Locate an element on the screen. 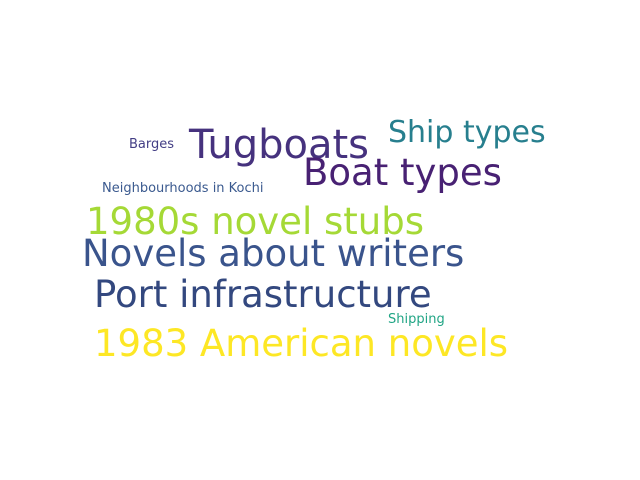 This screenshot has width=640, height=480. word-shipping: Shipping is located at coordinates (416, 319).